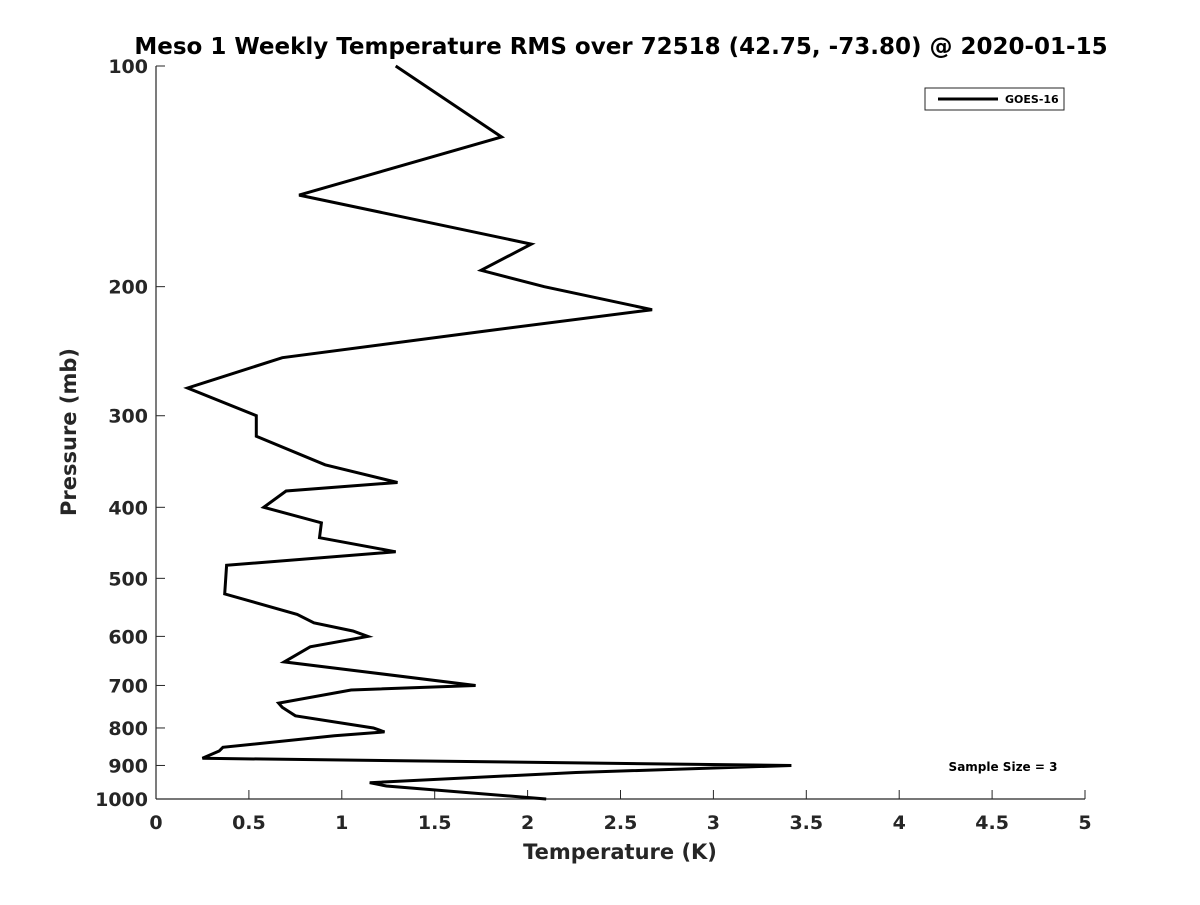 The width and height of the screenshot is (1200, 905). What do you see at coordinates (1084, 823) in the screenshot?
I see `x-tick-label: 5` at bounding box center [1084, 823].